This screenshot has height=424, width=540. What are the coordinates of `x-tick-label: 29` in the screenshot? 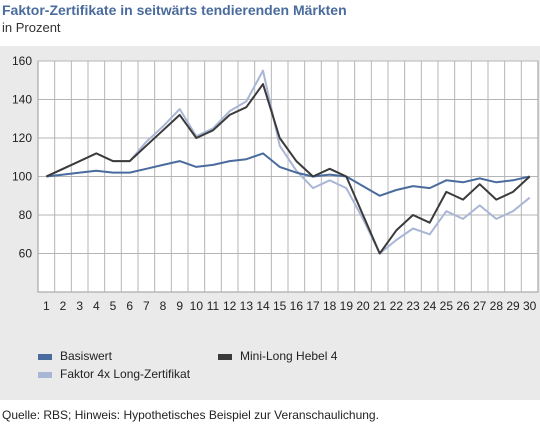 It's located at (513, 306).